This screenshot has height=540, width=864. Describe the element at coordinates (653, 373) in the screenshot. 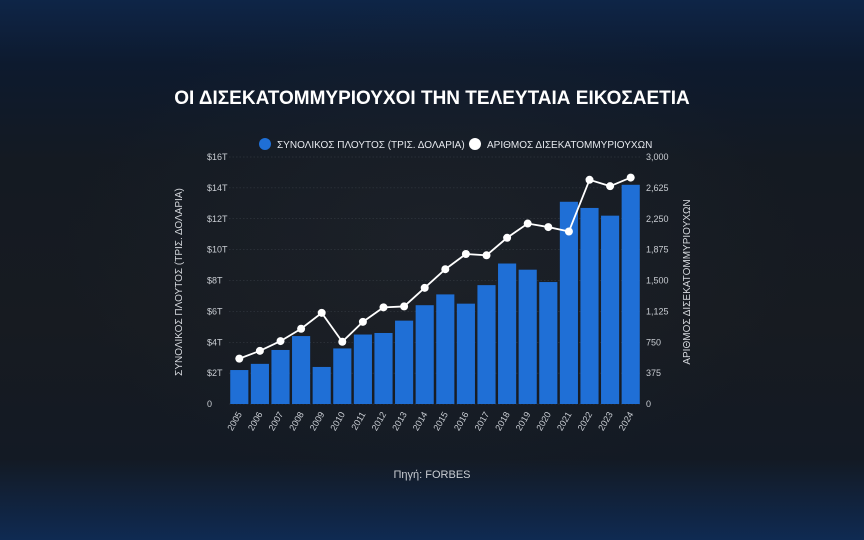

I see `right-tick-label: 375` at that location.